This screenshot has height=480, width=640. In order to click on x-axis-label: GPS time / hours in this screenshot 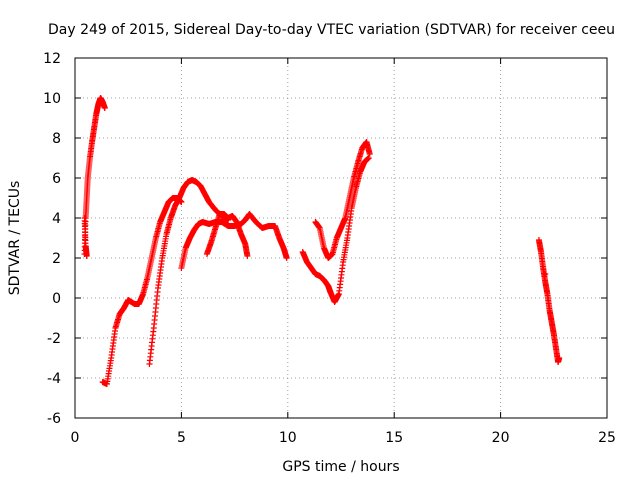, I will do `click(340, 467)`.